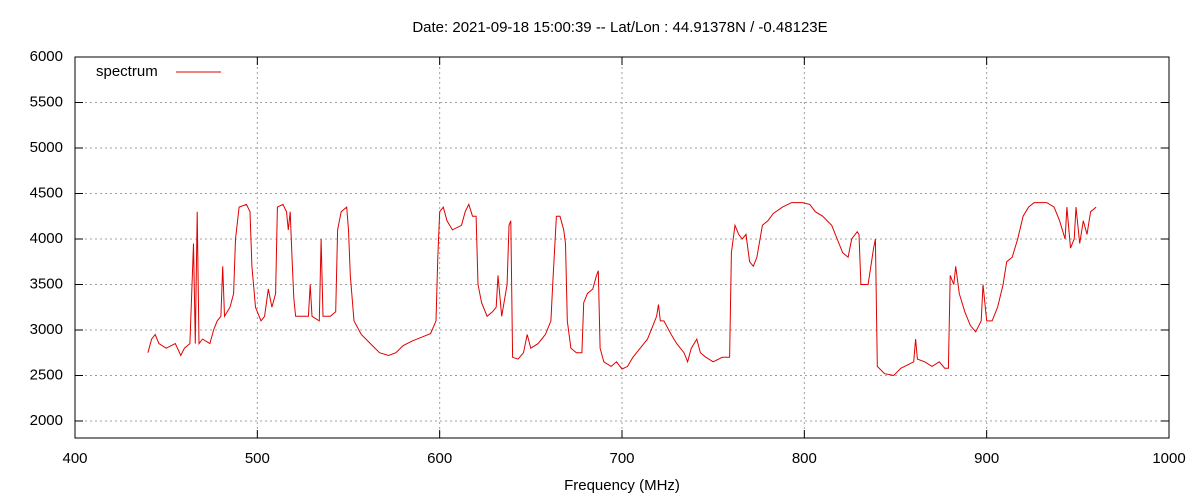 This screenshot has width=1200, height=500. What do you see at coordinates (986, 458) in the screenshot?
I see `x-tick-label: 900` at bounding box center [986, 458].